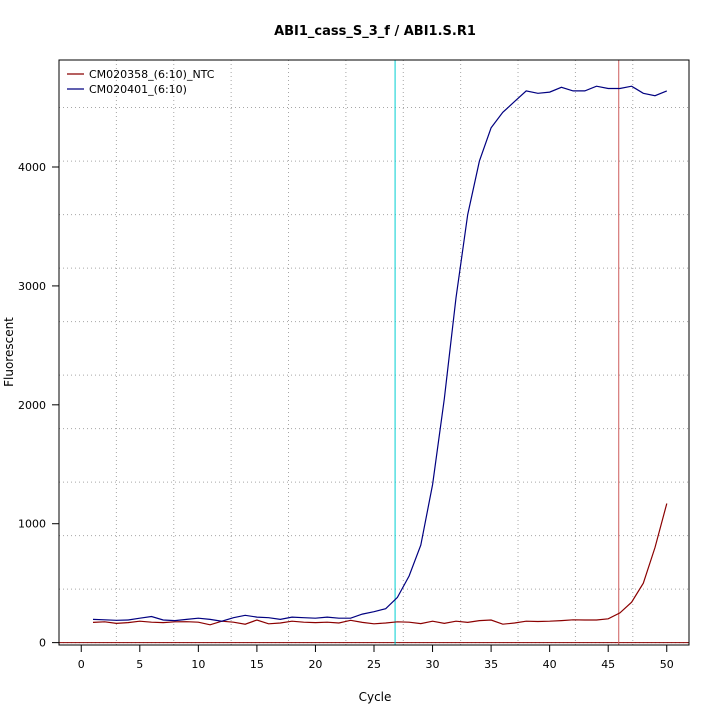 This screenshot has height=720, width=720. What do you see at coordinates (608, 664) in the screenshot?
I see `x-tick-label: 45` at bounding box center [608, 664].